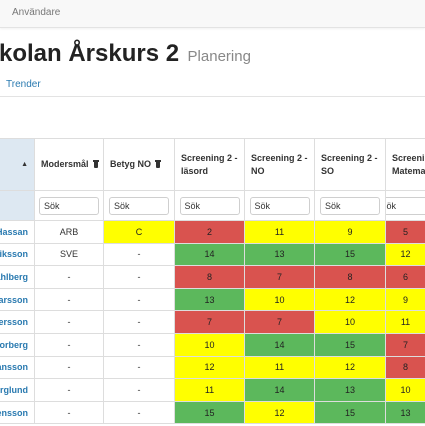 This screenshot has width=425, height=426. I want to click on column-header-betyg-no: Betyg NO, so click(139, 165).